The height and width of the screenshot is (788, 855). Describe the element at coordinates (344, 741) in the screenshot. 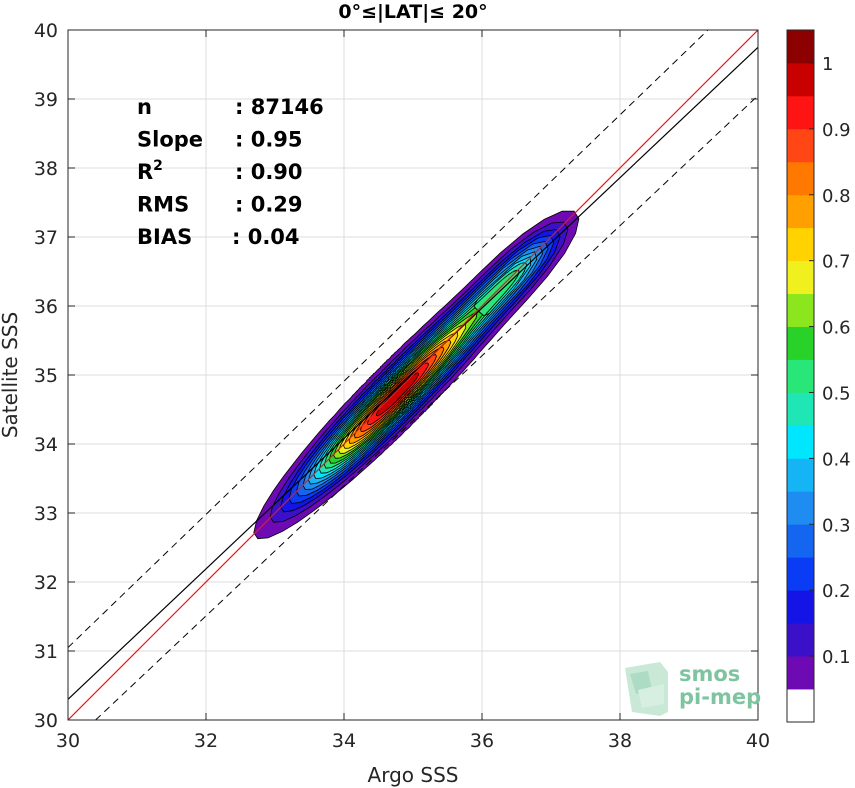

I see `x-tick-label: 34` at that location.